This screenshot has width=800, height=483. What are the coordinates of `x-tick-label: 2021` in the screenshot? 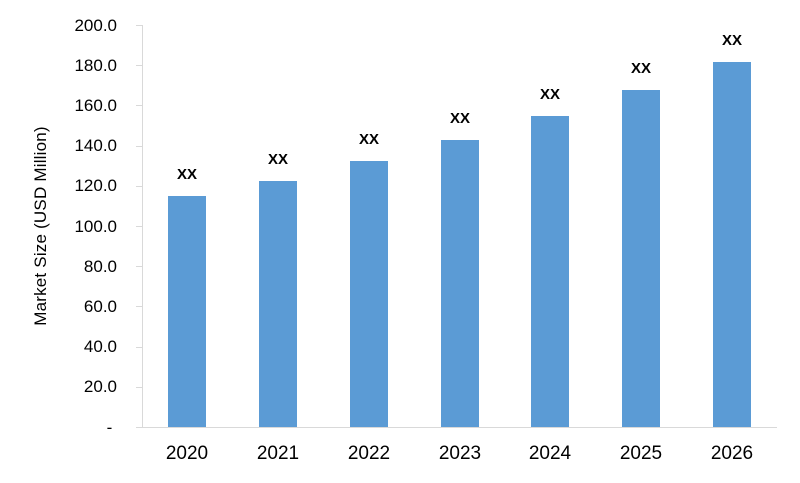 It's located at (278, 453).